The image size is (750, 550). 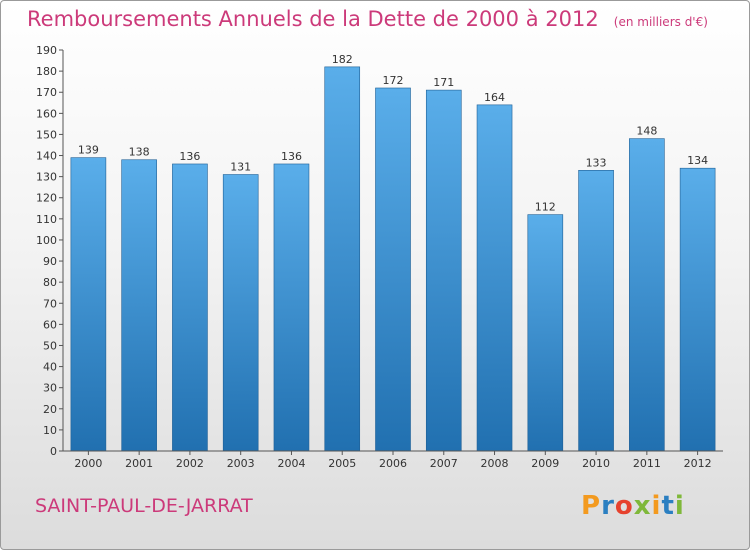 What do you see at coordinates (647, 463) in the screenshot?
I see `x-tick-label: 2011` at bounding box center [647, 463].